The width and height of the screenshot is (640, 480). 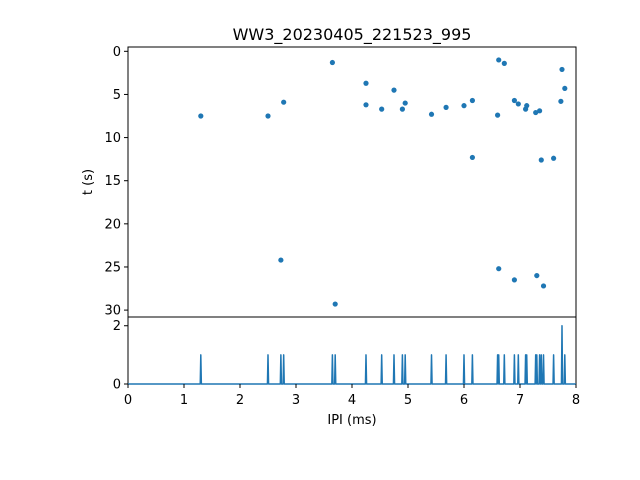 I want to click on scatter-y-tick-label: 25, so click(x=112, y=267).